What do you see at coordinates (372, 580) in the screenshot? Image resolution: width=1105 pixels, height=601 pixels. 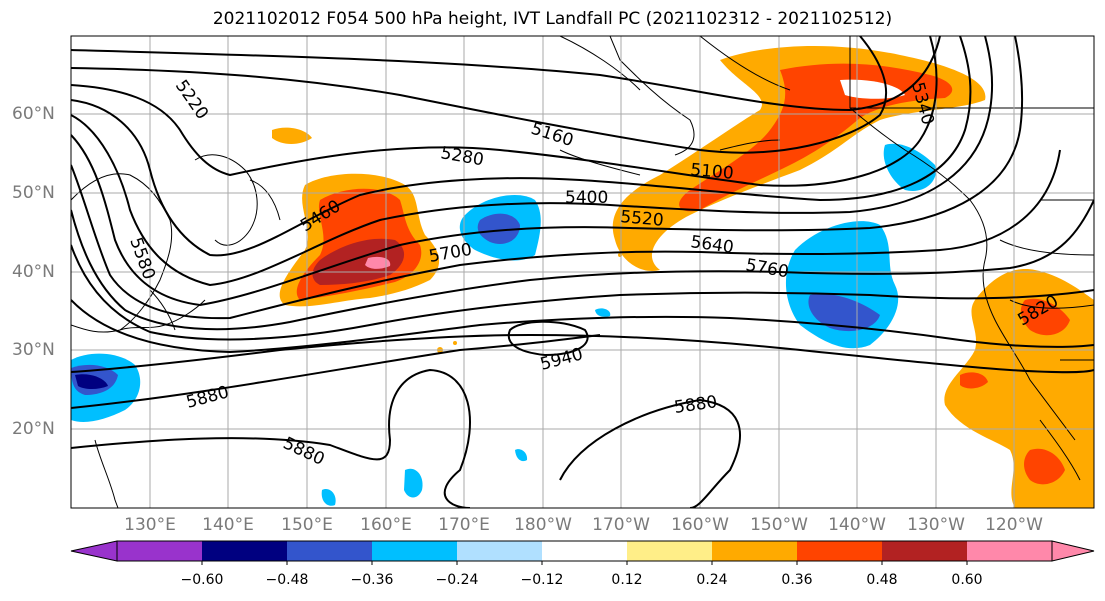 I see `colorbar-tick-label: −0.36` at bounding box center [372, 580].